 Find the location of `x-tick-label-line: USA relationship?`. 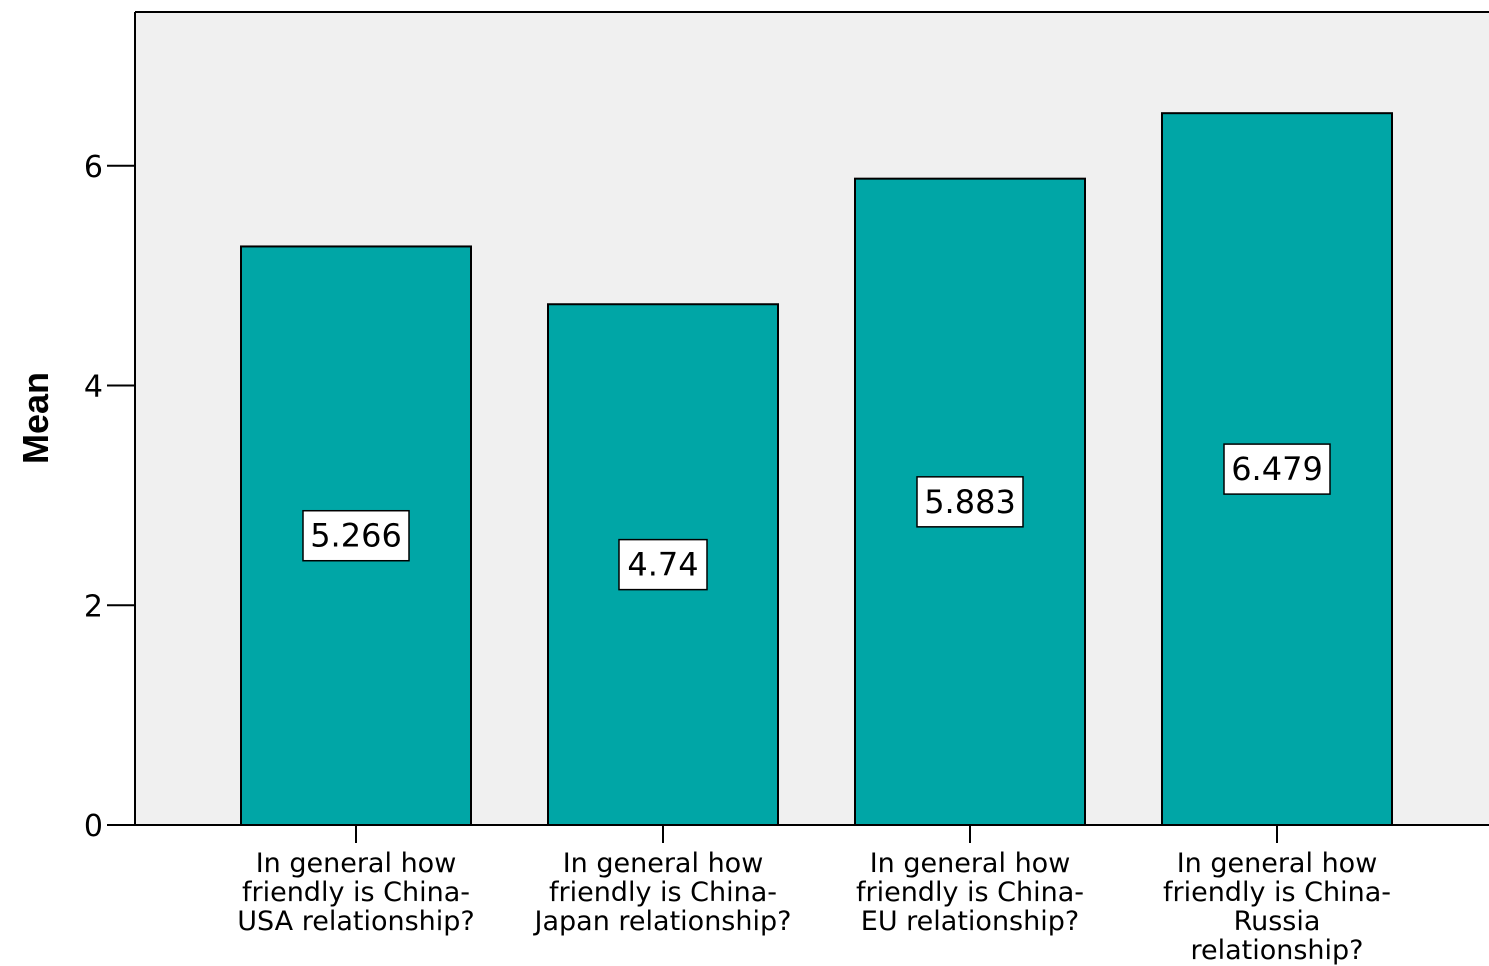

x-tick-label-line: USA relationship? is located at coordinates (356, 921).